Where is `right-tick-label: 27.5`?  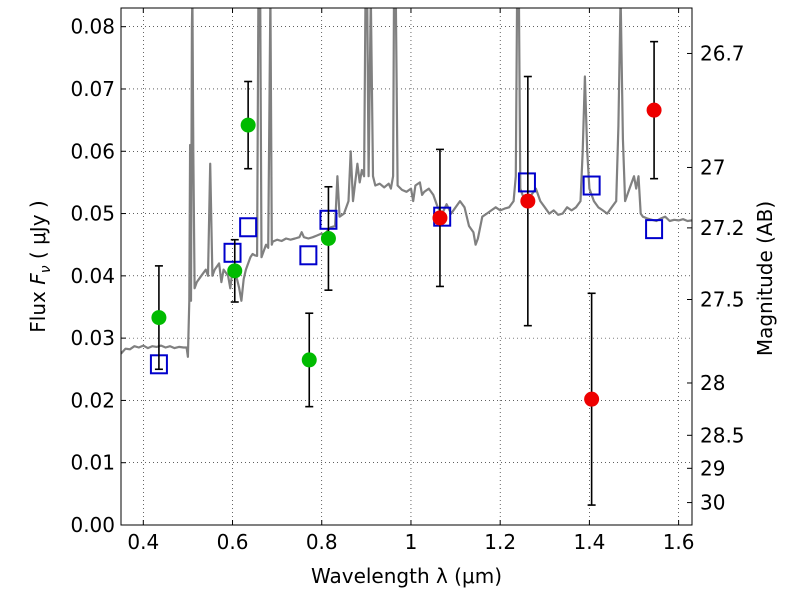
right-tick-label: 27.5 is located at coordinates (722, 300).